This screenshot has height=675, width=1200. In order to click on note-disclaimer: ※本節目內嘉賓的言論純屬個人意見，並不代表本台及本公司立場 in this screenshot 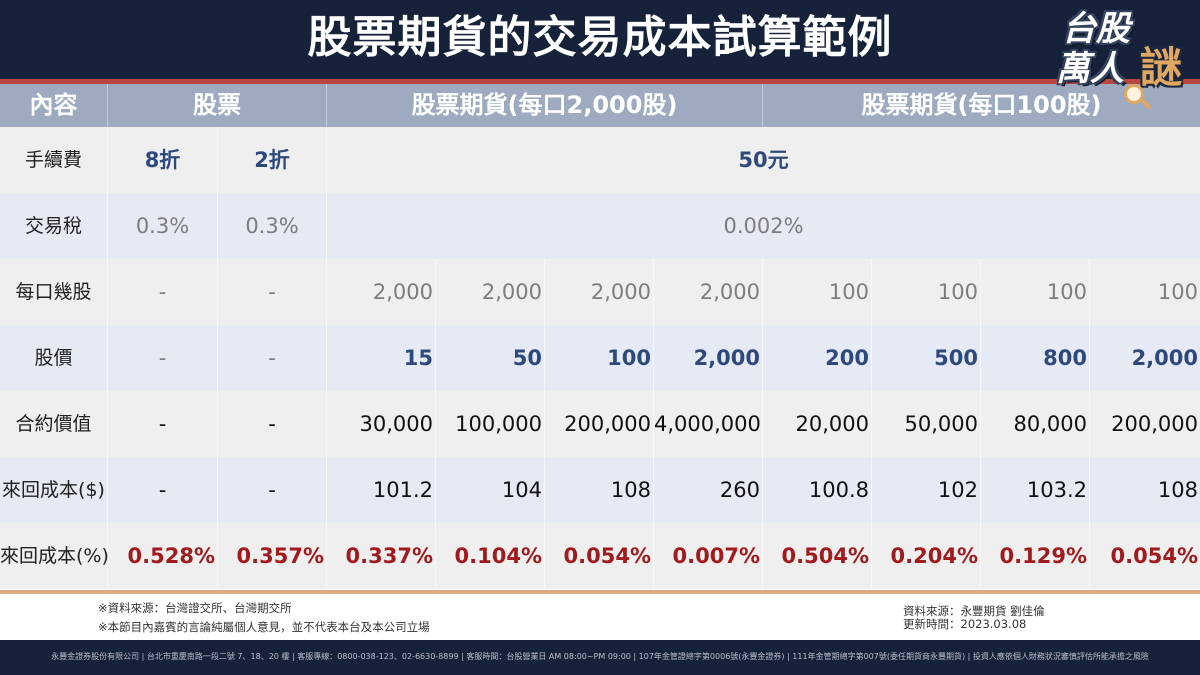, I will do `click(264, 627)`.